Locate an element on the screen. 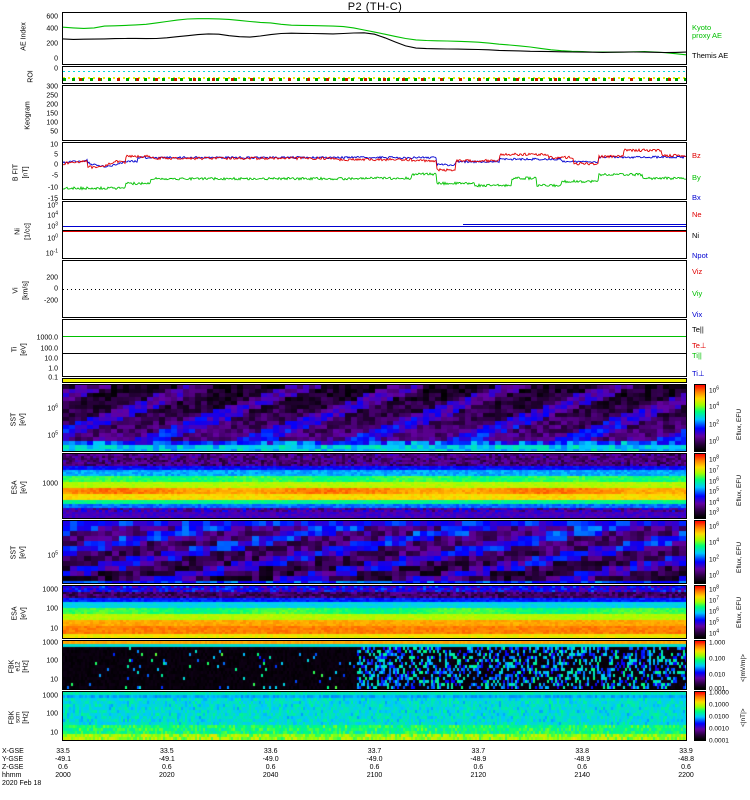 This screenshot has width=750, height=800. cb1-tick-1e6: 10⁶ is located at coordinates (714, 390).